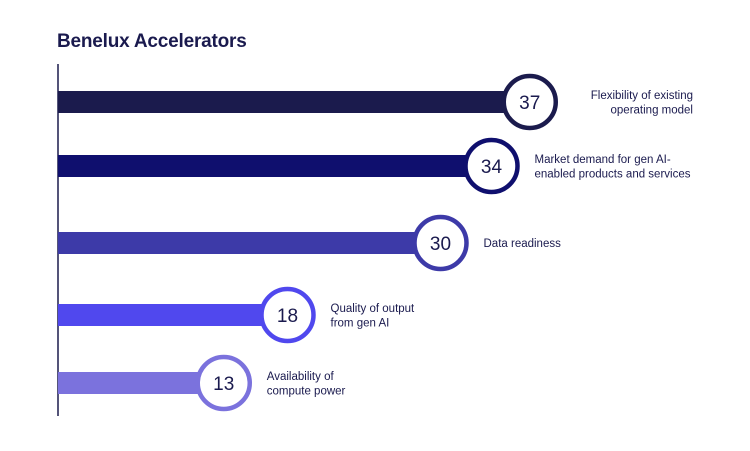  Describe the element at coordinates (306, 391) in the screenshot. I see `category-label: compute power` at that location.